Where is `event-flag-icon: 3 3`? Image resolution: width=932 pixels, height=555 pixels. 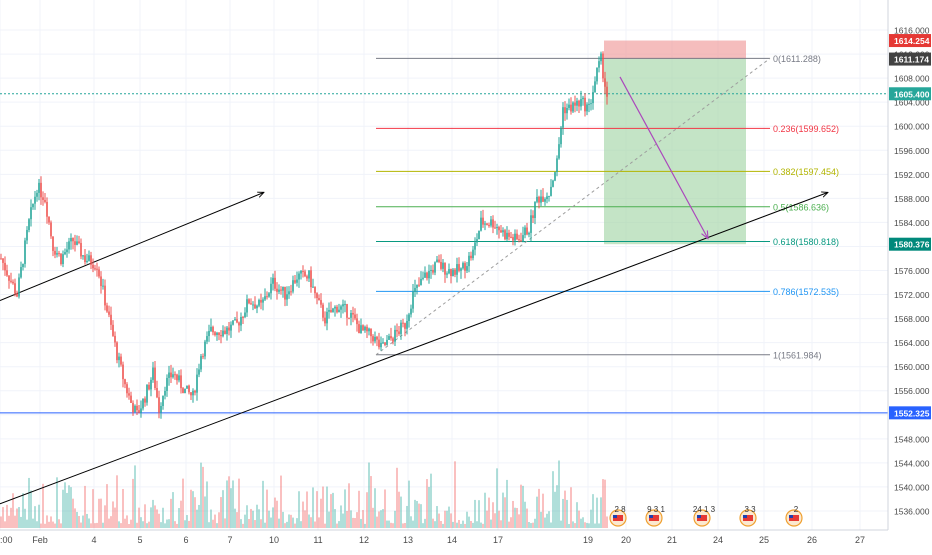
event-flag-icon: 3 3 is located at coordinates (748, 516).